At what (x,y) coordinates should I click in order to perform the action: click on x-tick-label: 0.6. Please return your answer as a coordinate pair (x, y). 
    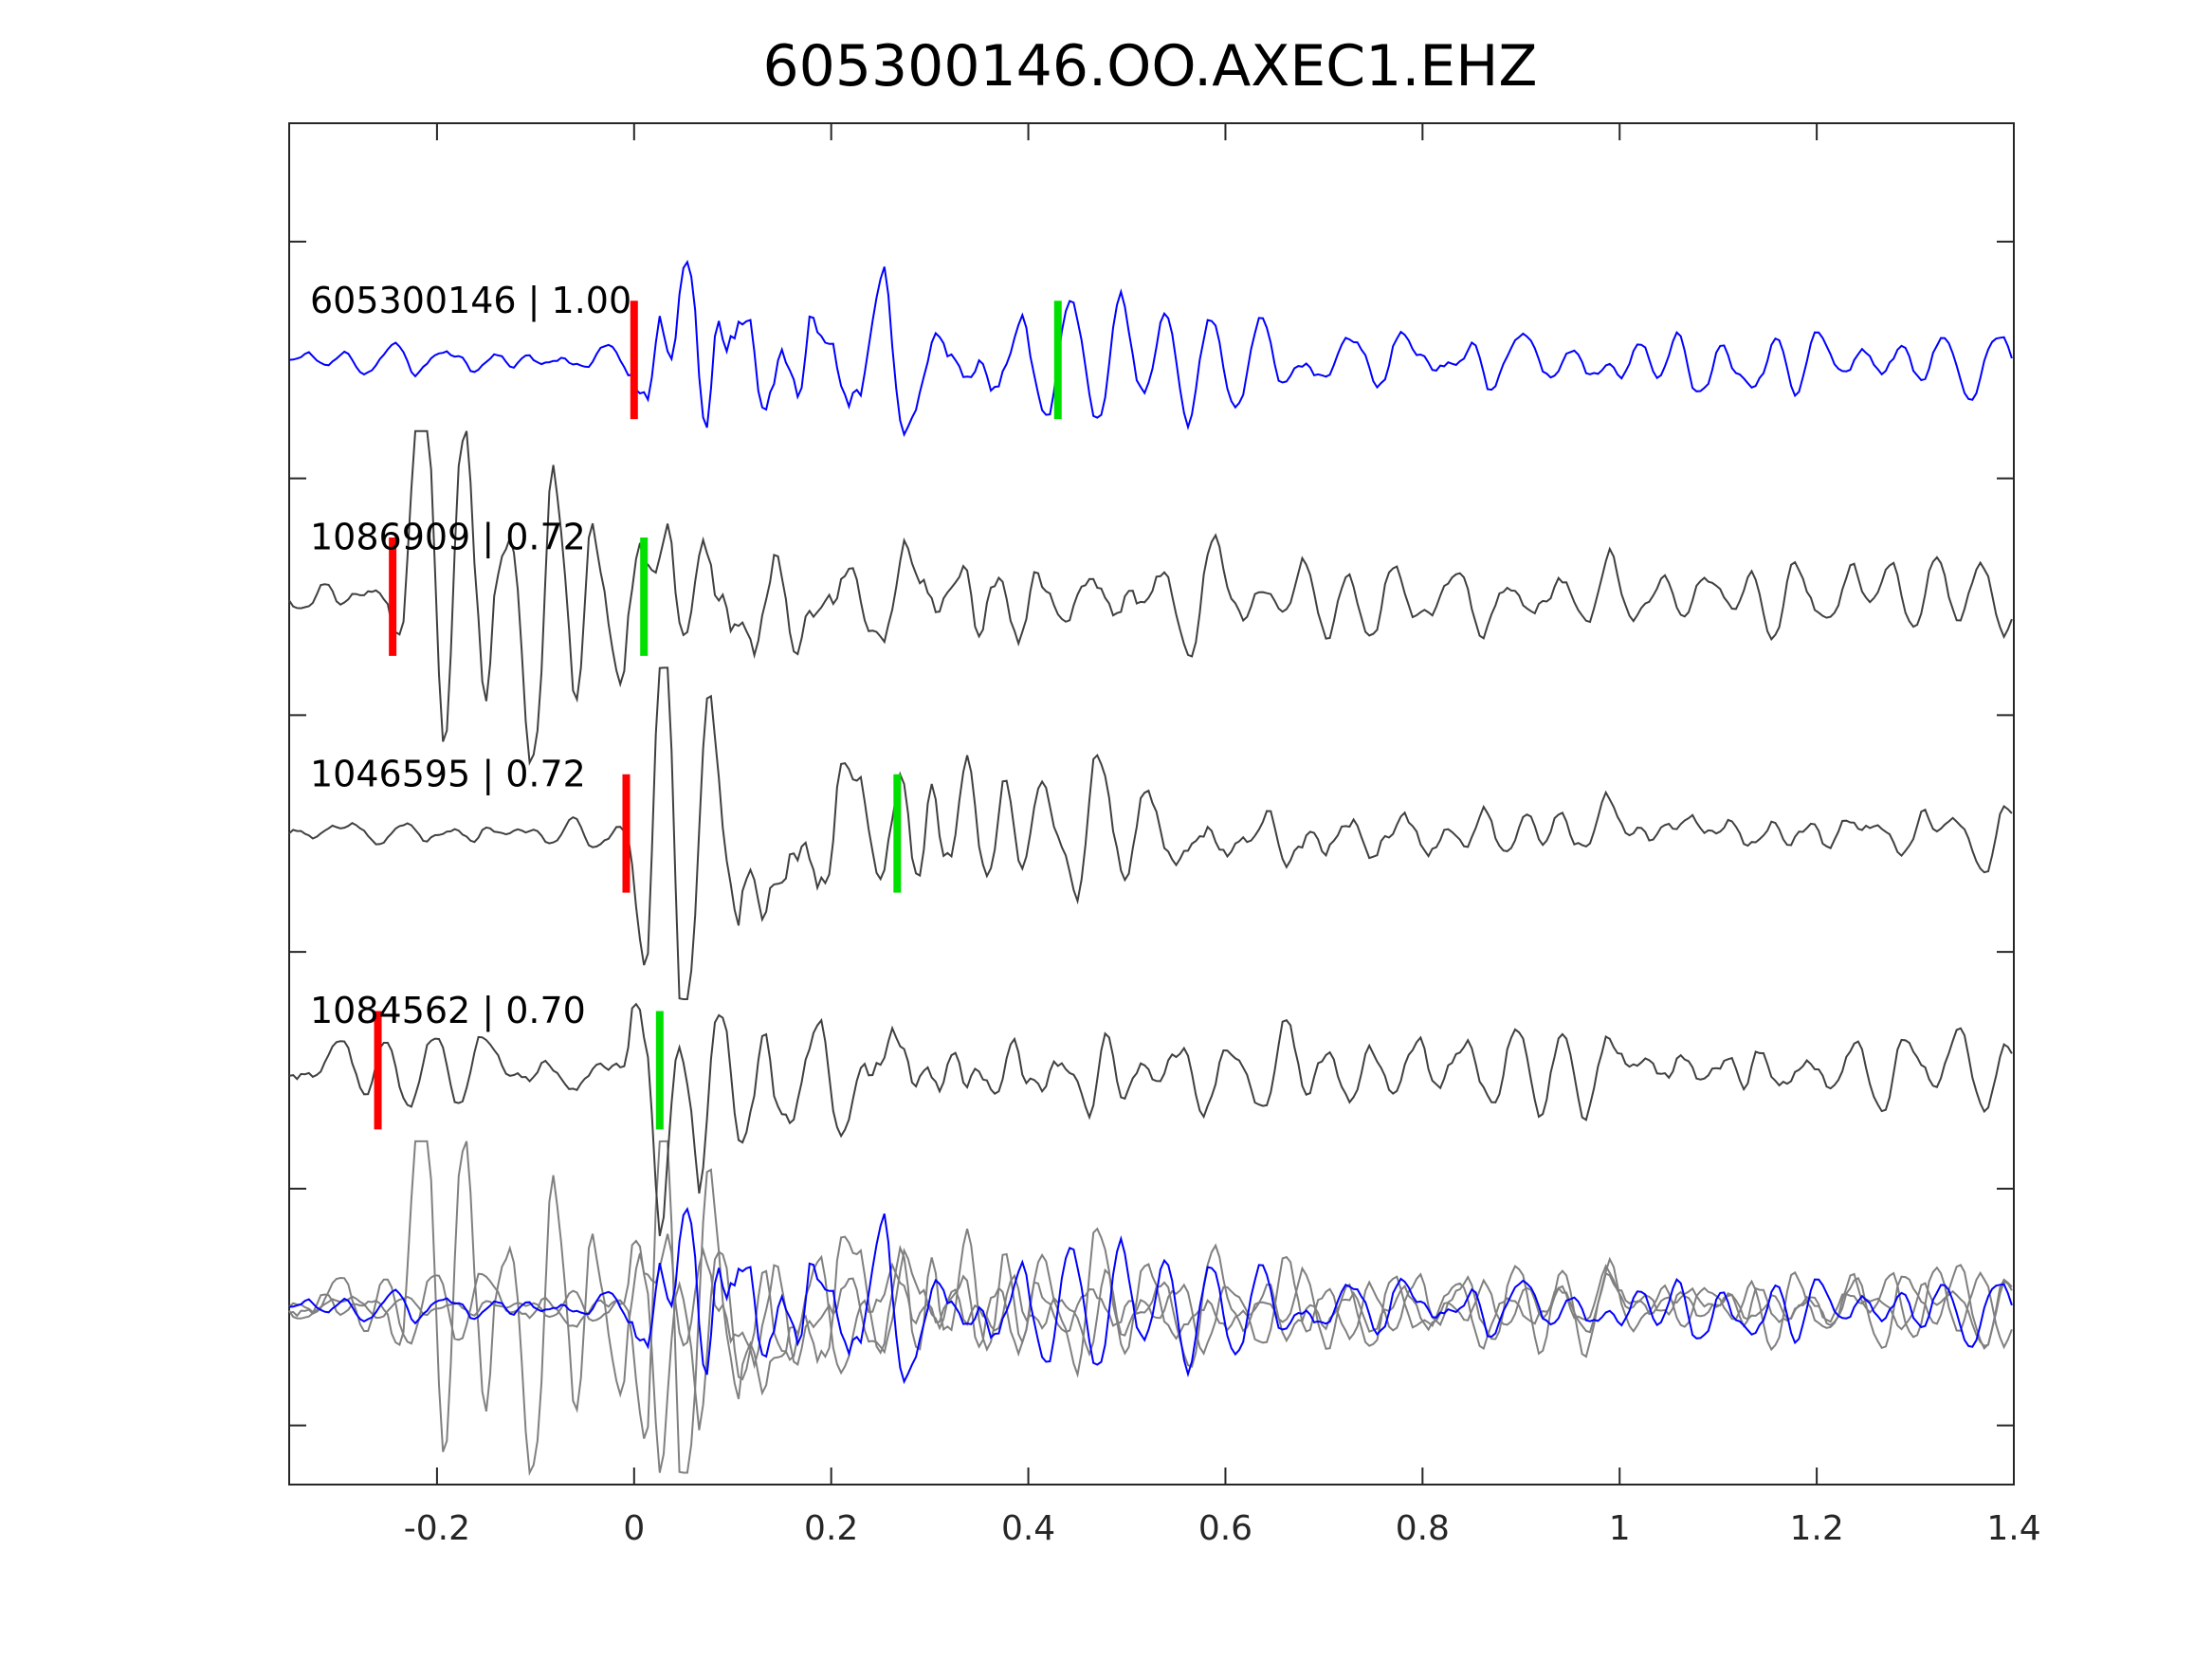
    Looking at the image, I should click on (1225, 1528).